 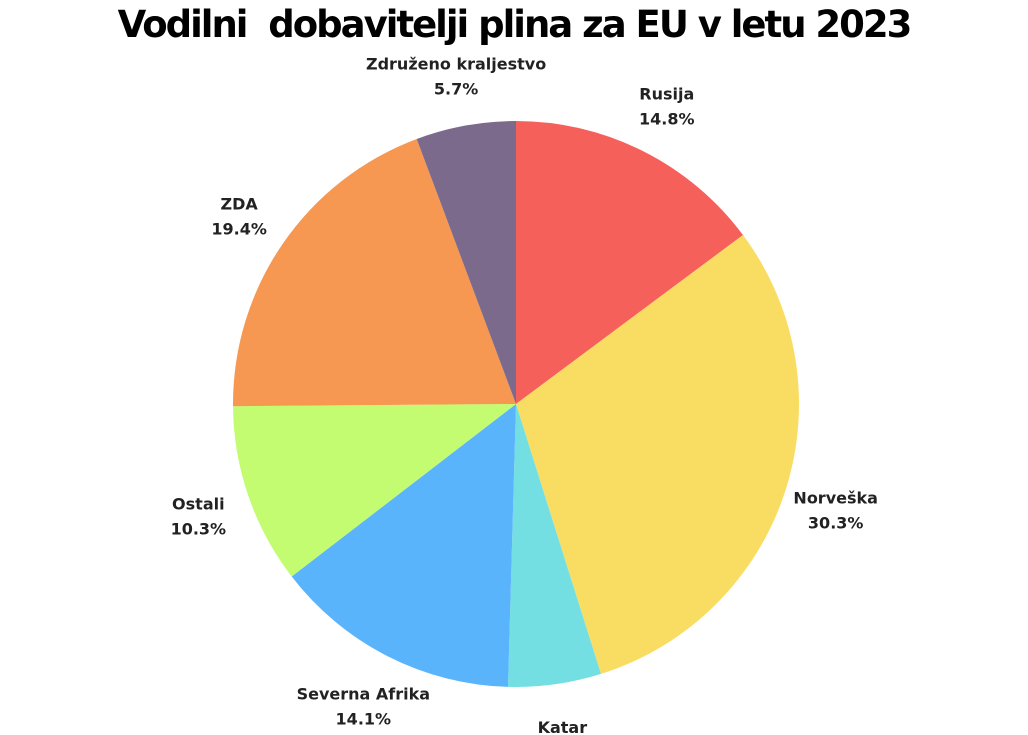 What do you see at coordinates (239, 229) in the screenshot?
I see `slice-value-zda: 19.4%` at bounding box center [239, 229].